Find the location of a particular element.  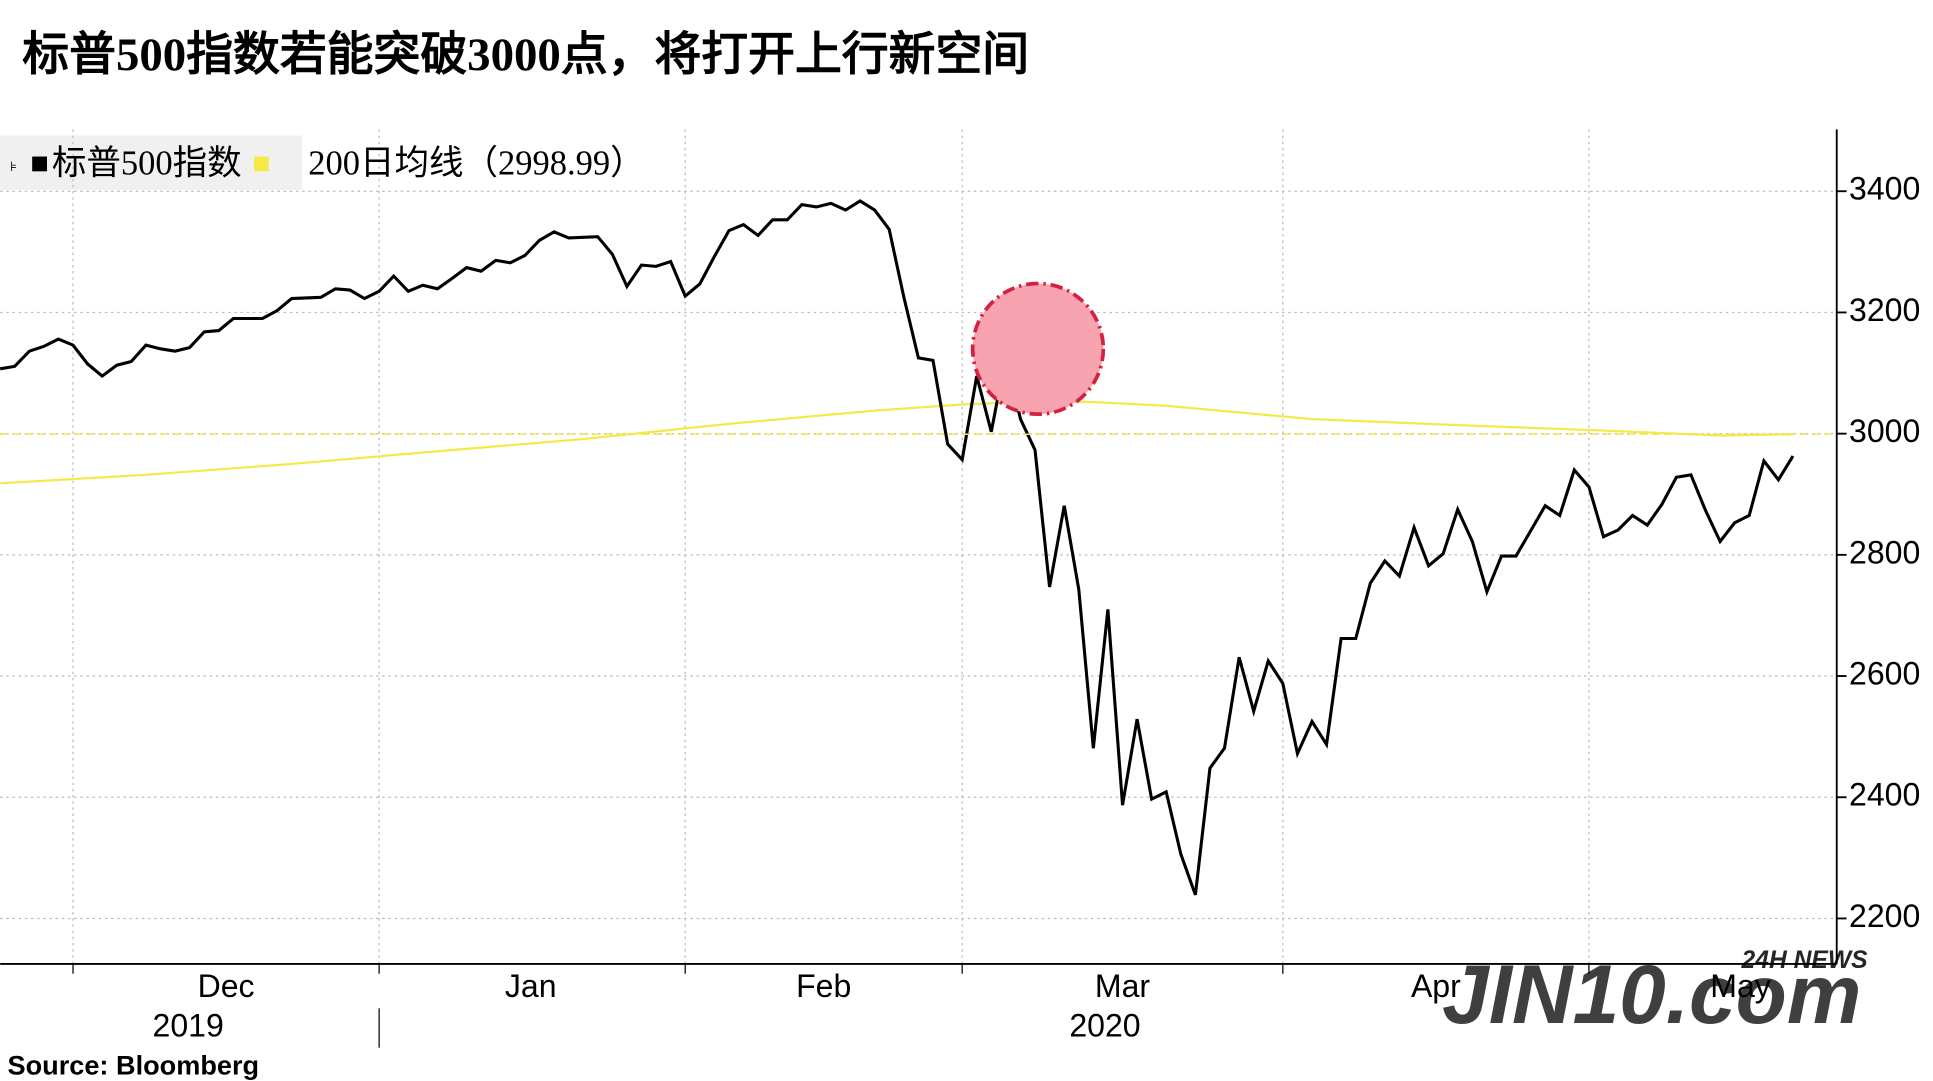

y-tick-label: 3400 is located at coordinates (1884, 189).